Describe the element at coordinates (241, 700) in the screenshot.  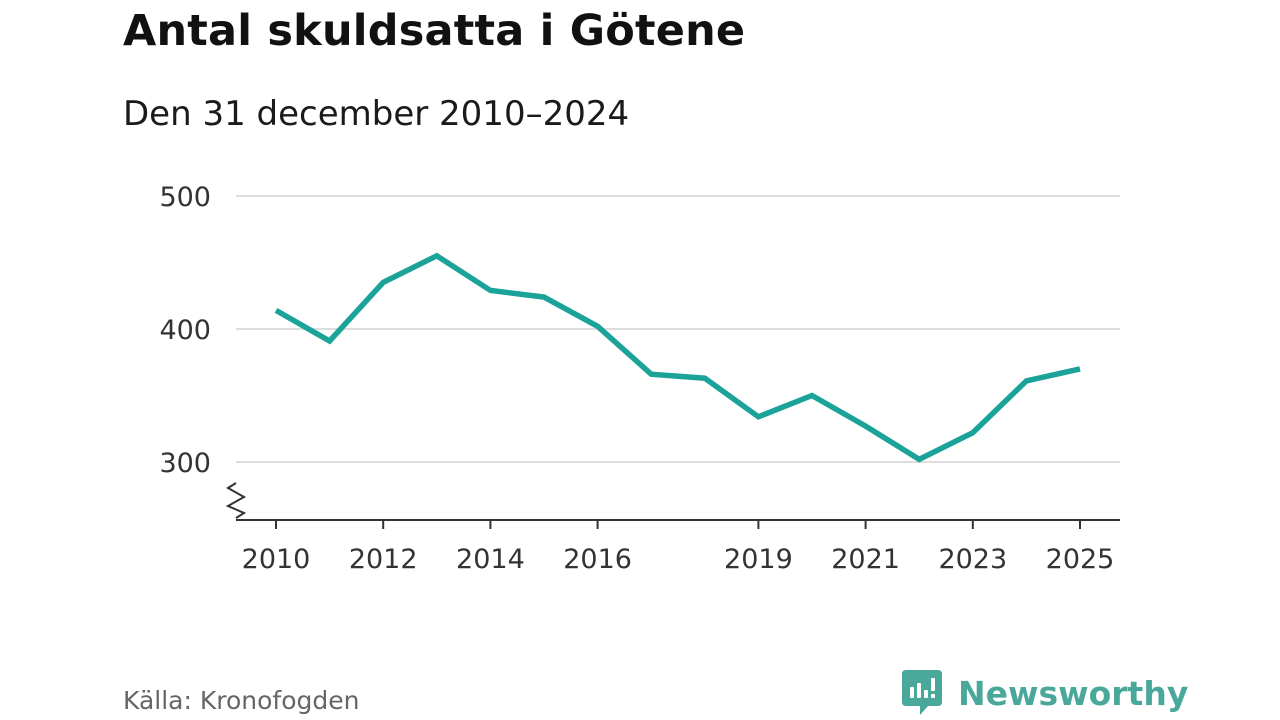
I see `source-note: Källa: Kronofogden` at that location.